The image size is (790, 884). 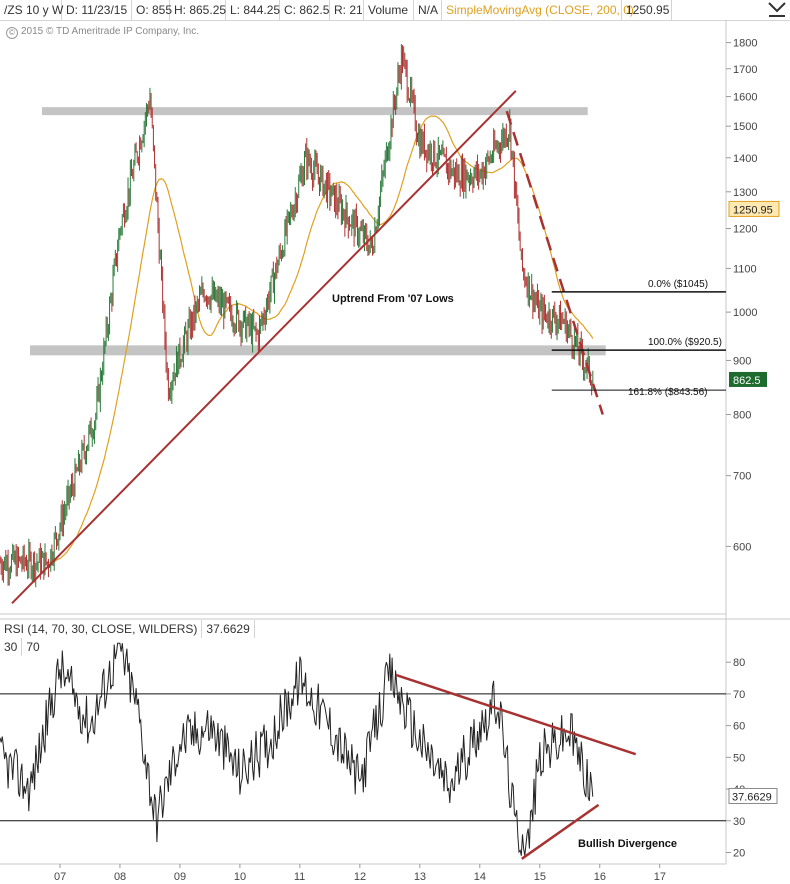 I want to click on rsi-tick-label: 30, so click(x=739, y=822).